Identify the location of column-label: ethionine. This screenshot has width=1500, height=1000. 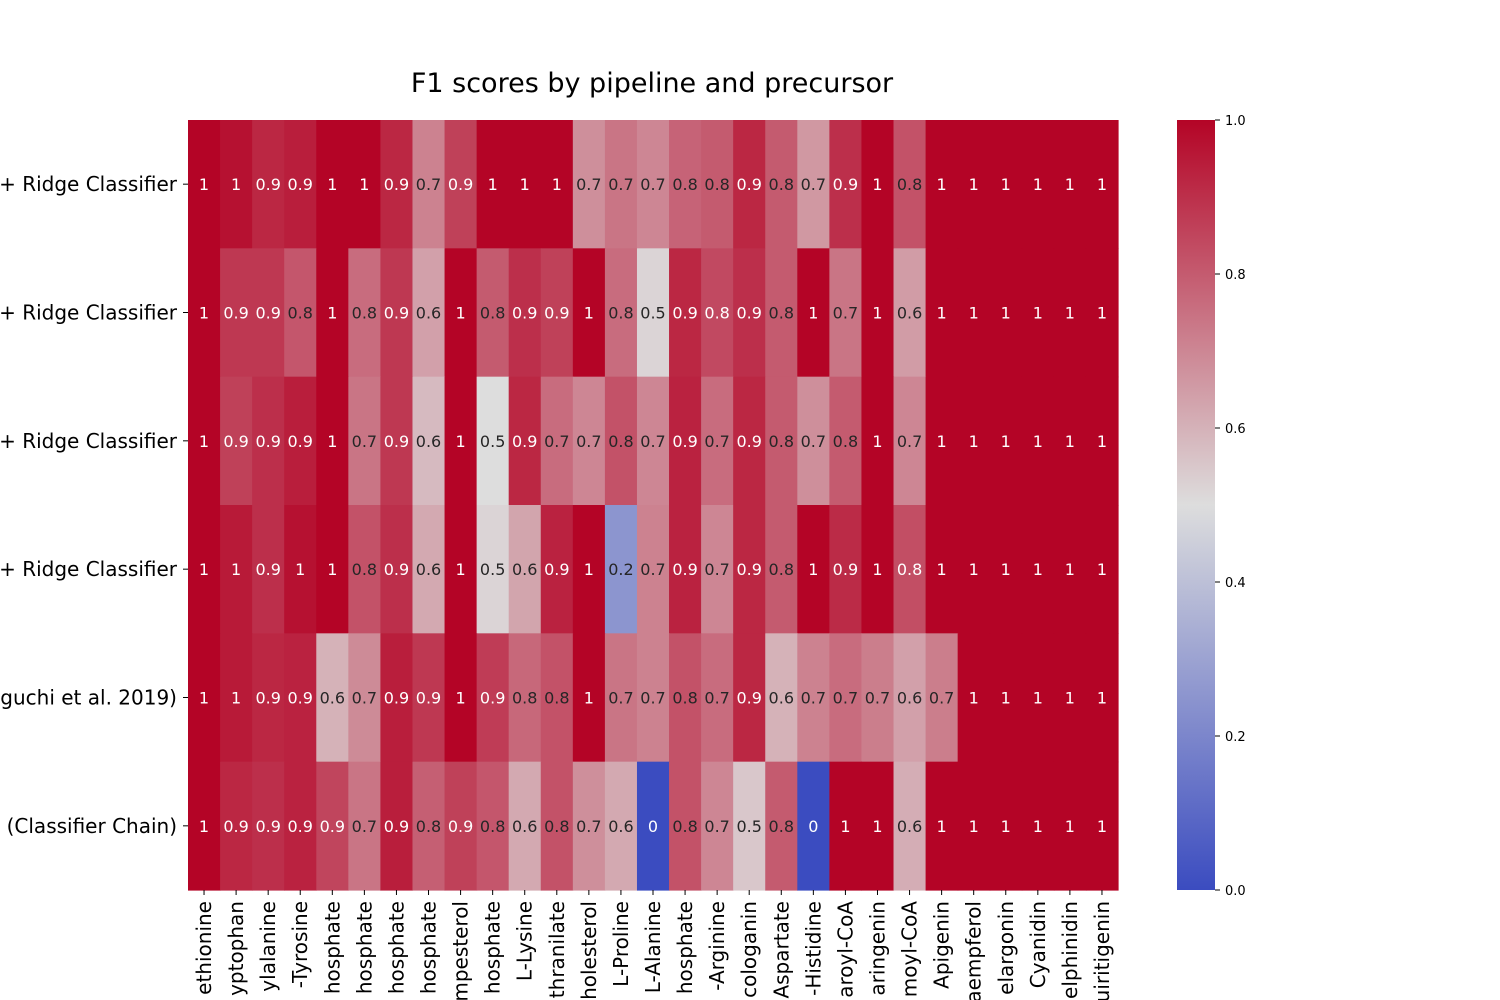
(204, 948).